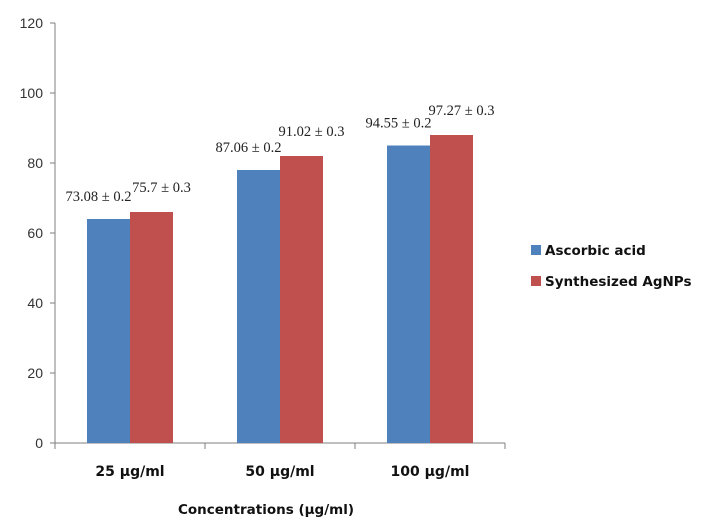 Image resolution: width=703 pixels, height=523 pixels. I want to click on y-tick-label: 80, so click(35, 163).